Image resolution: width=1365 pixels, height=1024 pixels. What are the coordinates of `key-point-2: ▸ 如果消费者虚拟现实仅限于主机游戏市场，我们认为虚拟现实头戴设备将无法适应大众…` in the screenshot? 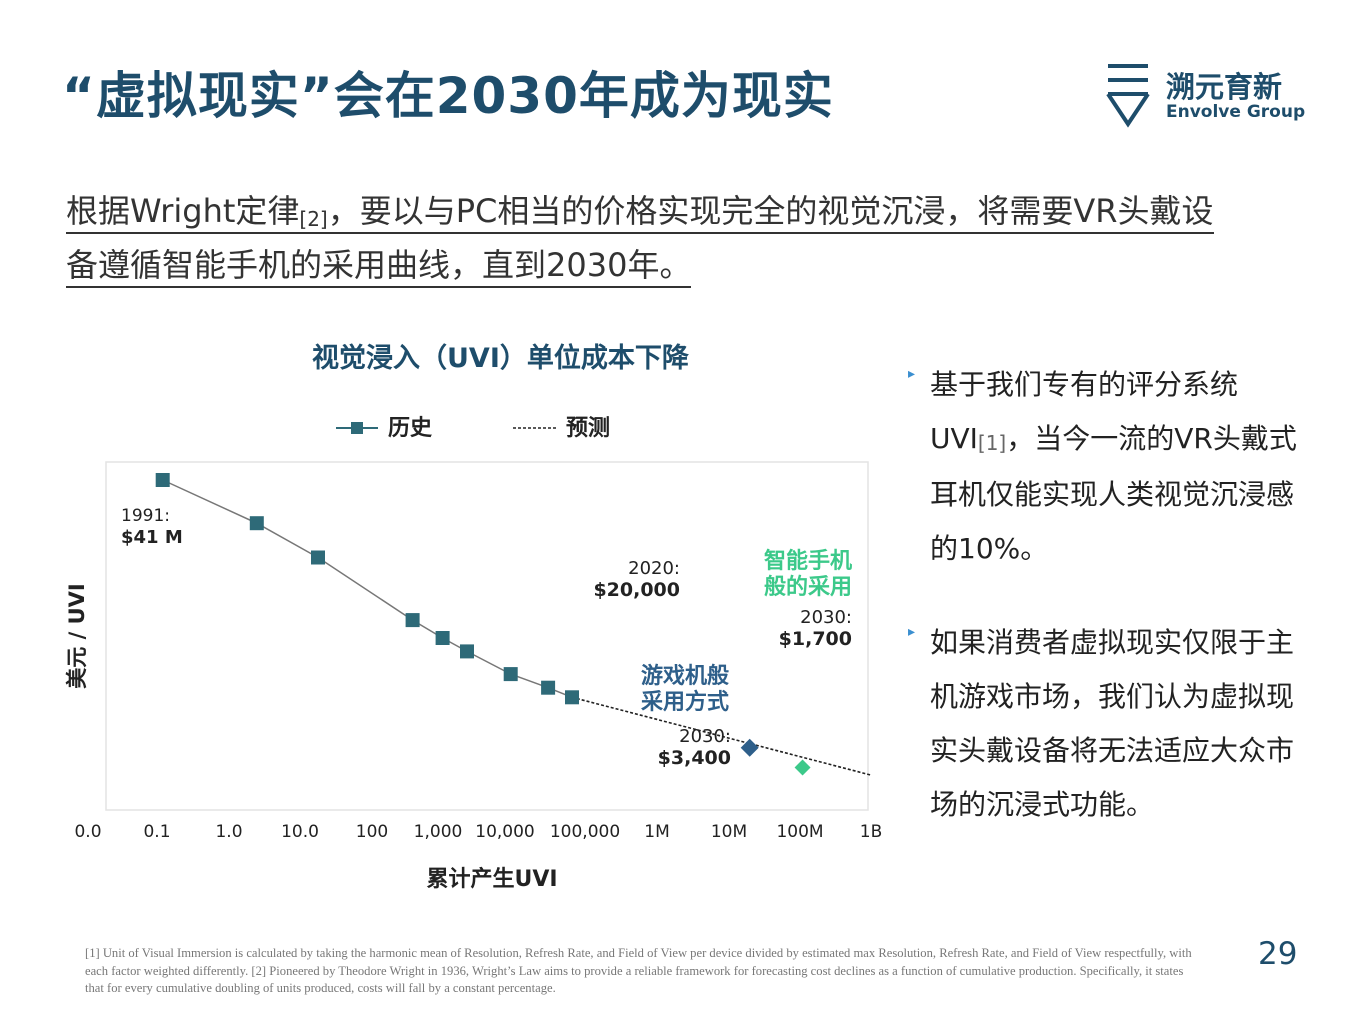 It's located at (1113, 724).